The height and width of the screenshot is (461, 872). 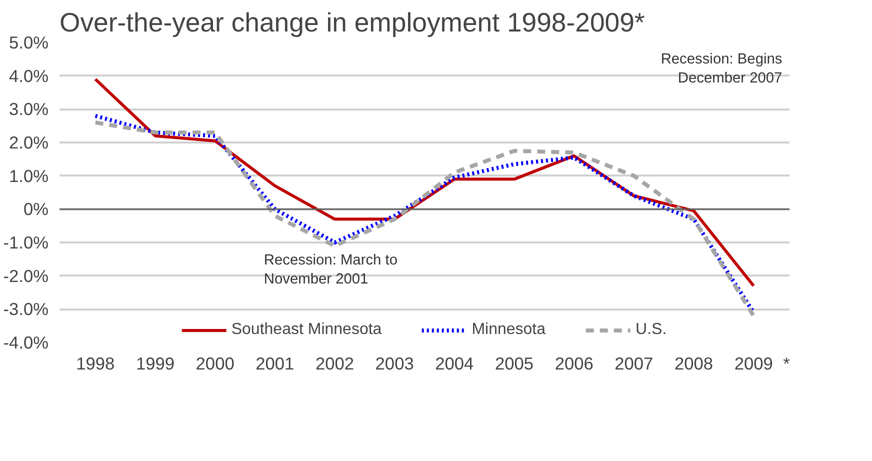 I want to click on x-tick-label: 2005, so click(x=514, y=364).